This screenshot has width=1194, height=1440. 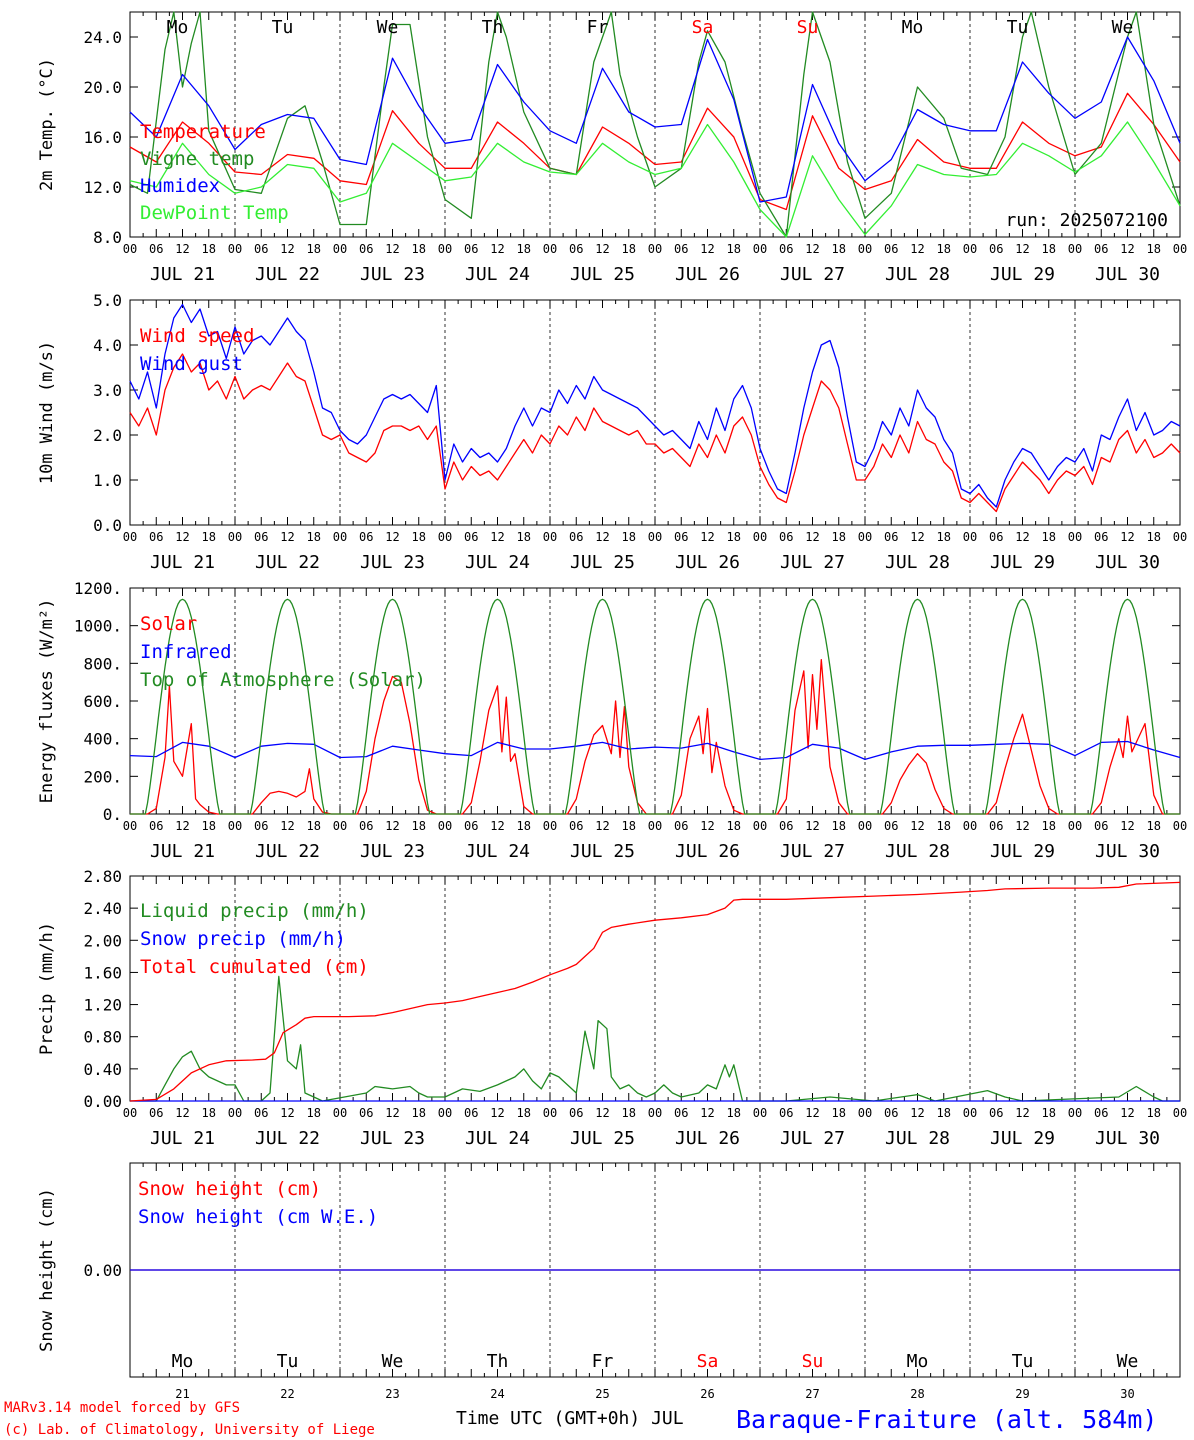 I want to click on y-tick-label: 20.0, so click(x=102, y=87).